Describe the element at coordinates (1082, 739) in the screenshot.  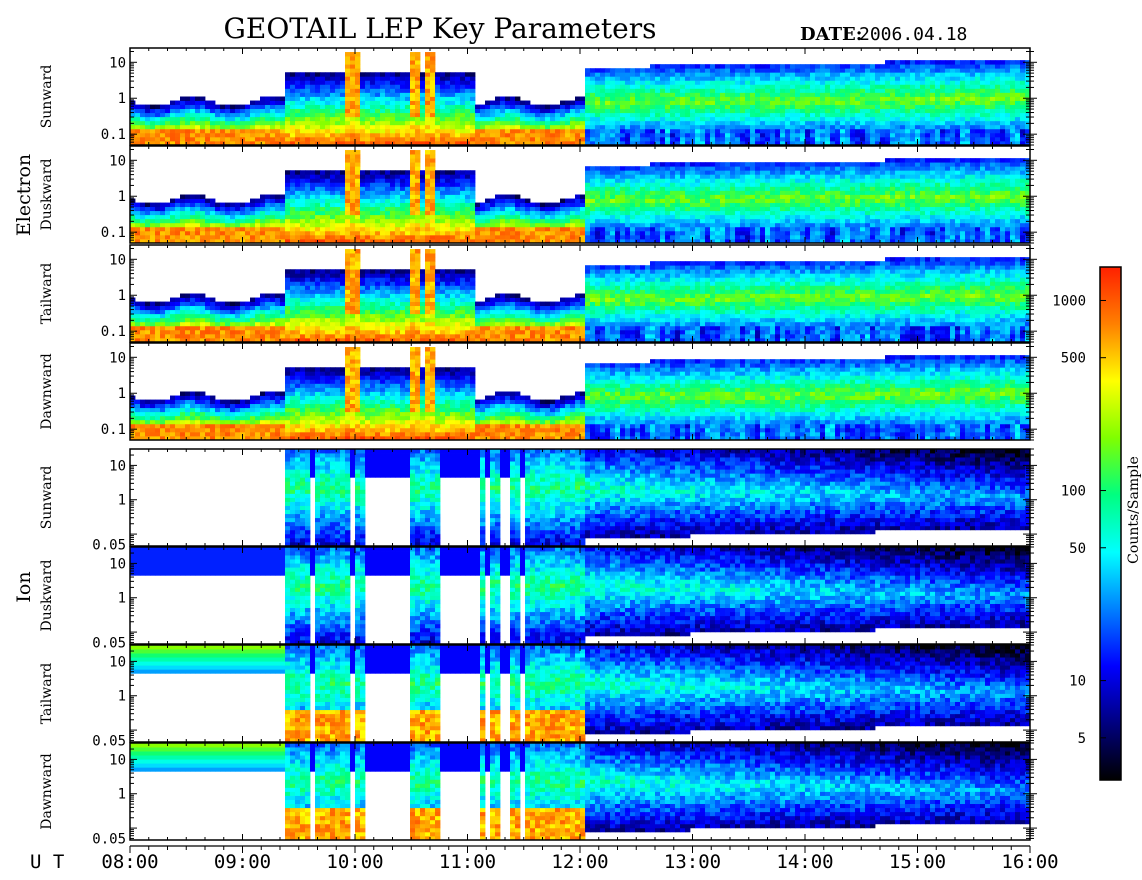
I see `colorbar-tick-label: 5` at that location.